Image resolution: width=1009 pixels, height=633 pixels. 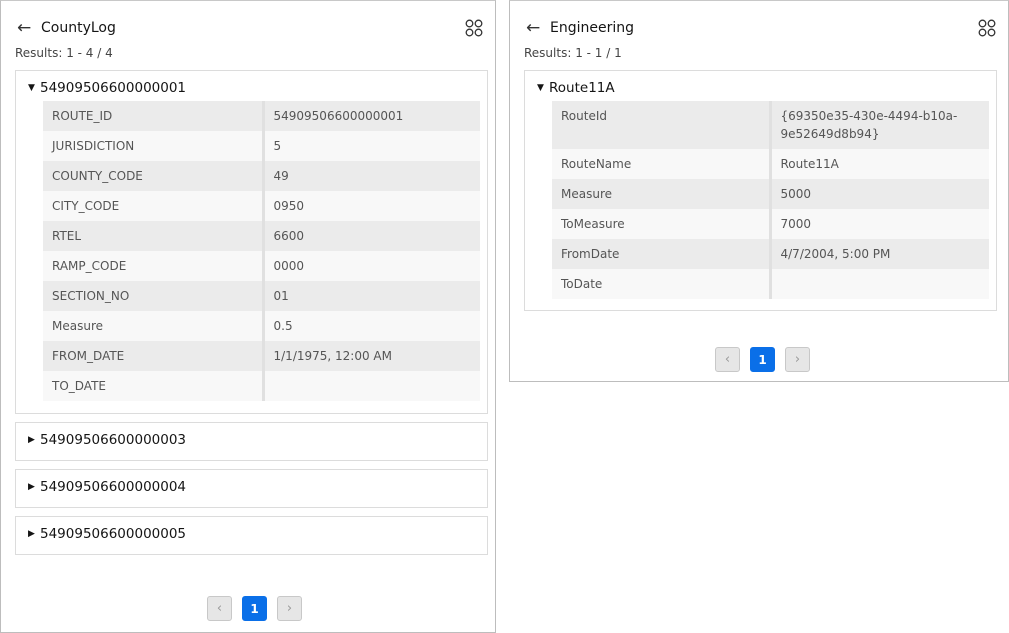 I want to click on attribute-row: RouteName Route11A, so click(x=770, y=164).